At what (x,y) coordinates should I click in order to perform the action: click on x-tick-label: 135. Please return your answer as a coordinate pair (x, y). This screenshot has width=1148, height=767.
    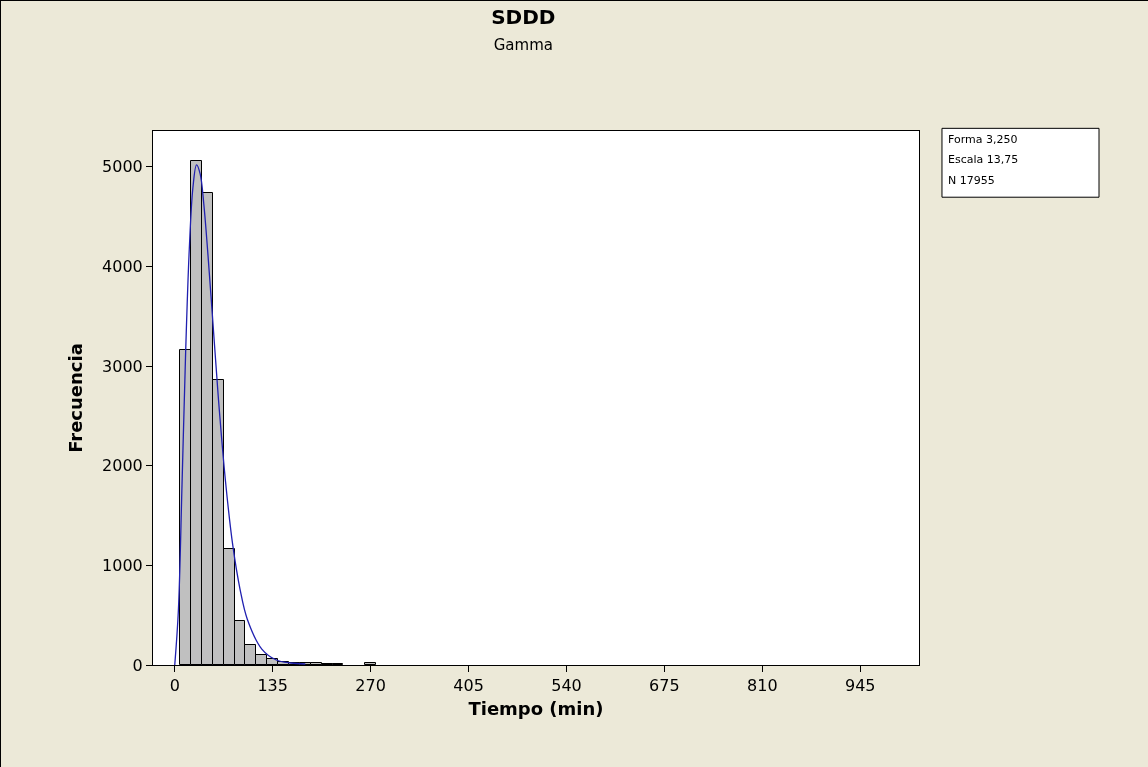
    Looking at the image, I should click on (272, 686).